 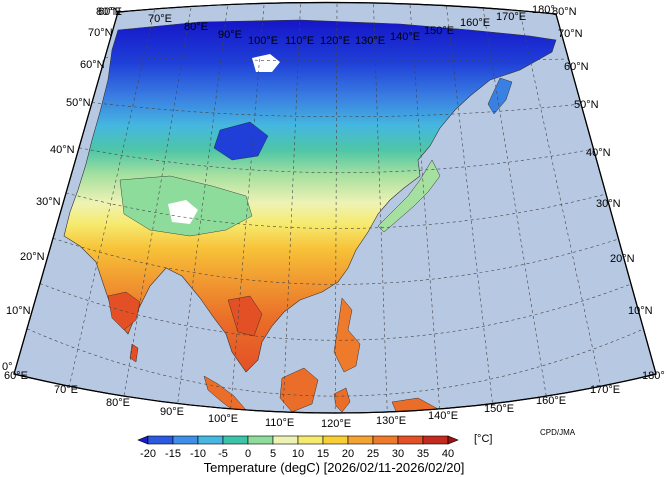 I want to click on hot-core-indochina, so click(x=245, y=316).